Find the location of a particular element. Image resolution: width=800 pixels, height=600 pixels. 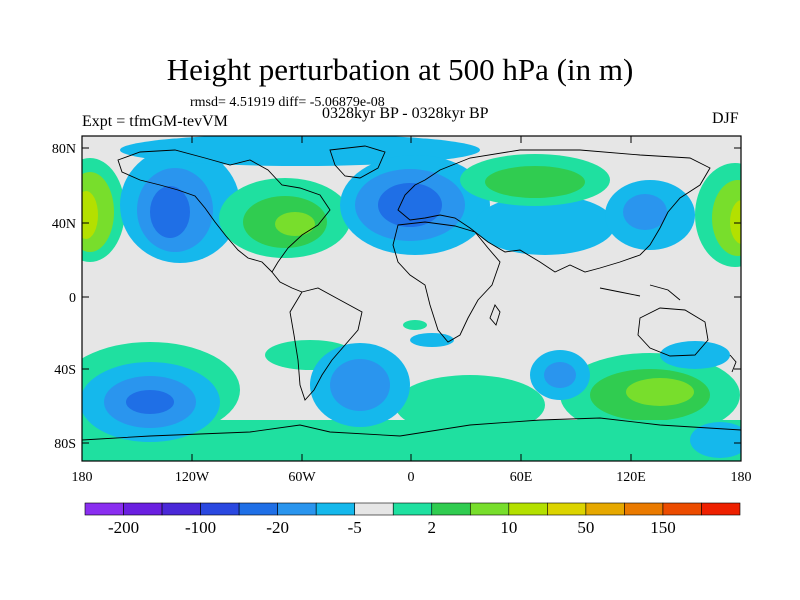

coastline-greenland is located at coordinates (357, 162).